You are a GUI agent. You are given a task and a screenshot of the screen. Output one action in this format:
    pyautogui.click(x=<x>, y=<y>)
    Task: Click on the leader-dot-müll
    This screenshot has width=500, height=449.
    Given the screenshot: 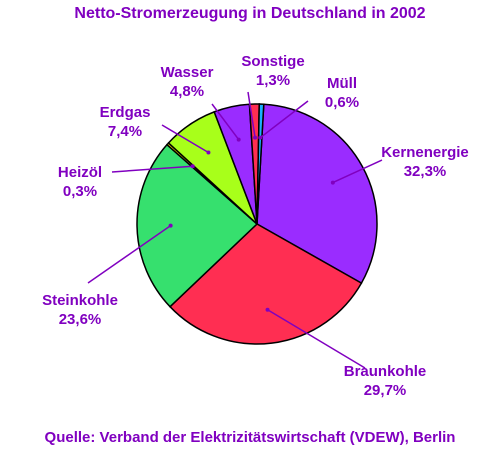 What is the action you would take?
    pyautogui.click(x=260, y=137)
    